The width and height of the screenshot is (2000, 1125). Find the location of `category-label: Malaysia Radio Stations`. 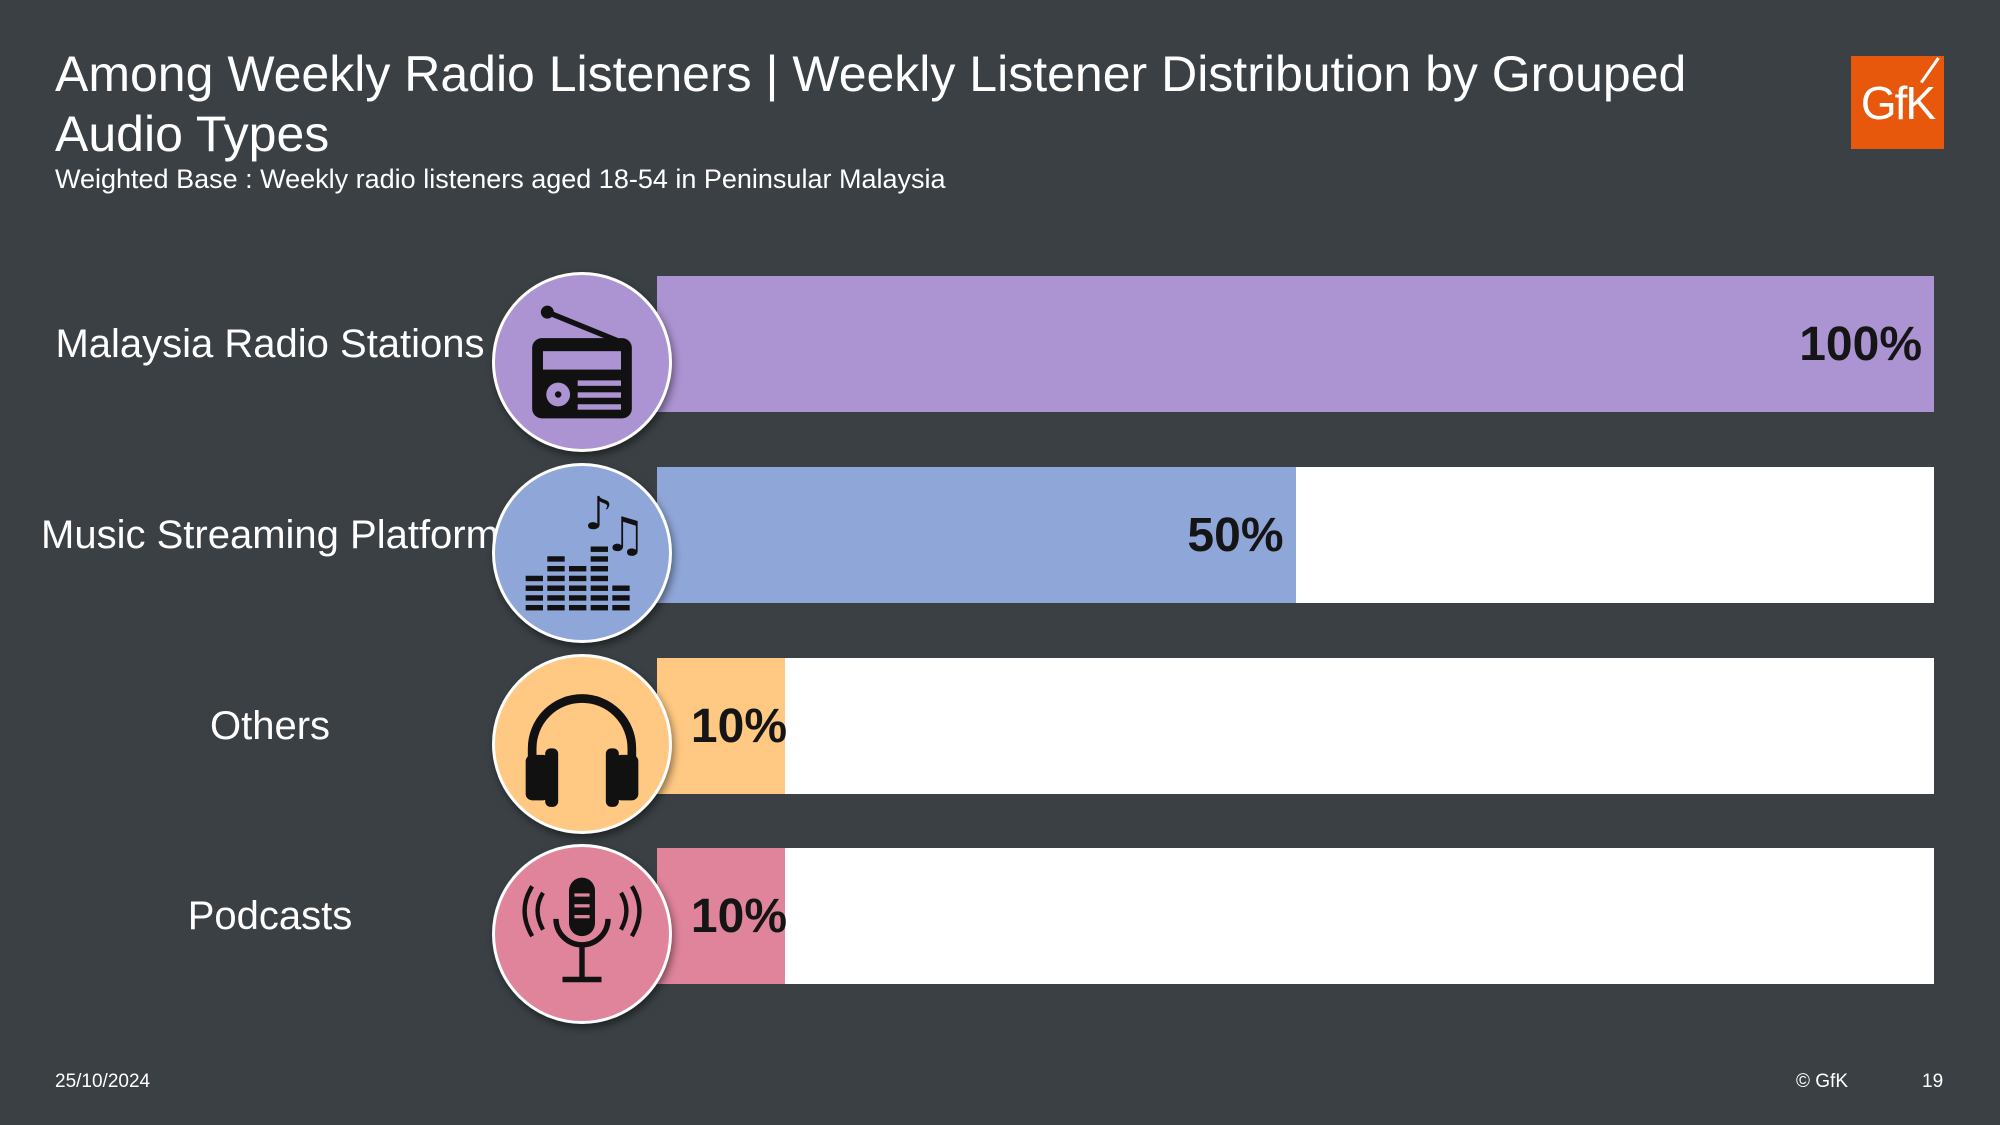

category-label: Malaysia Radio Stations is located at coordinates (270, 344).